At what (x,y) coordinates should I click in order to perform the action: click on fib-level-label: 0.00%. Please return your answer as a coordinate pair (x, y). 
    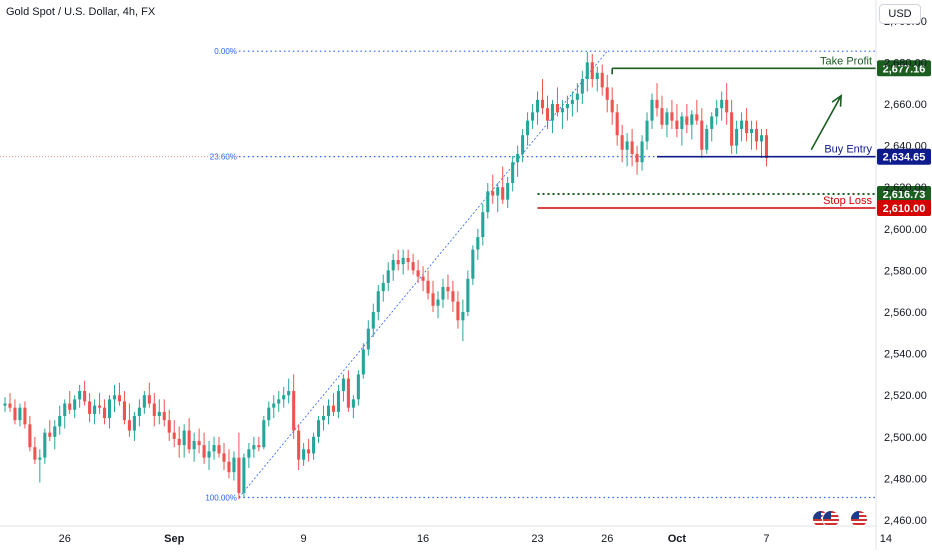
    Looking at the image, I should click on (225, 51).